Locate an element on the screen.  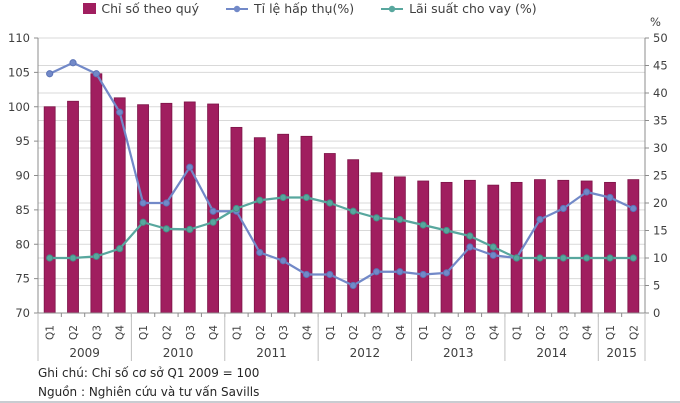
svg-text: 30 is located at coordinates (660, 148).